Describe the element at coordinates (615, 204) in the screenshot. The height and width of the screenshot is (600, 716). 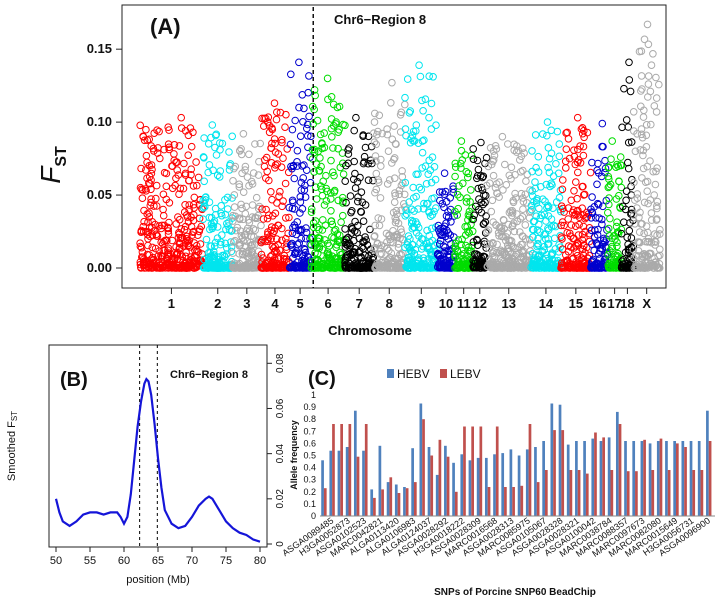
I see `chromosome-17-points` at that location.